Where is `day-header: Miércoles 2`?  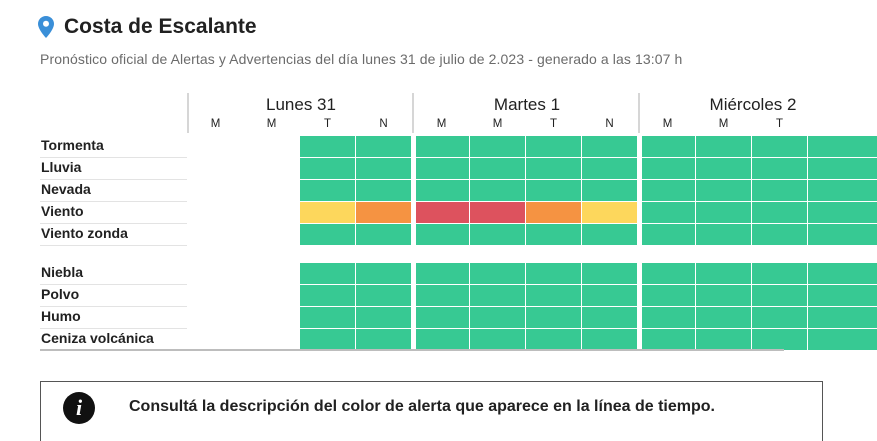
day-header: Miércoles 2 is located at coordinates (753, 104).